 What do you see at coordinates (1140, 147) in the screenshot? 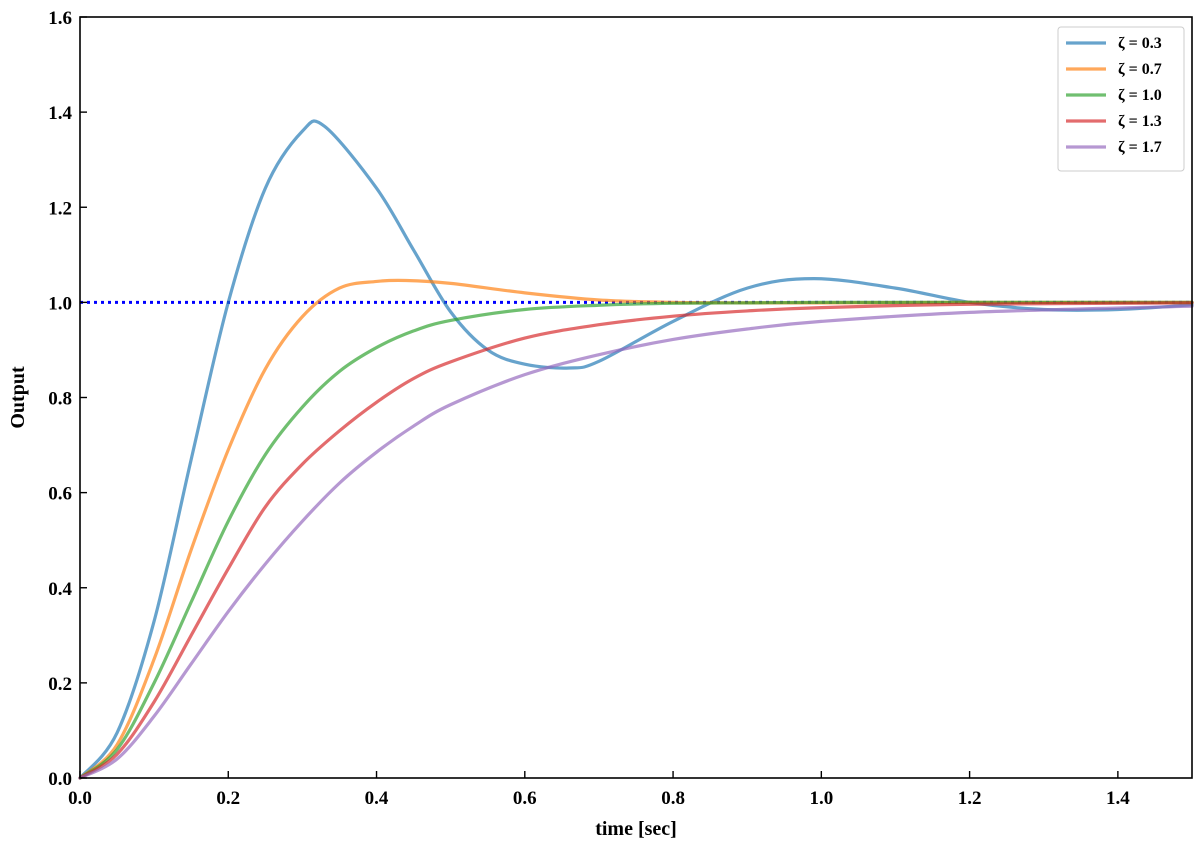
I see `legend-label: ζ = 1.7` at bounding box center [1140, 147].